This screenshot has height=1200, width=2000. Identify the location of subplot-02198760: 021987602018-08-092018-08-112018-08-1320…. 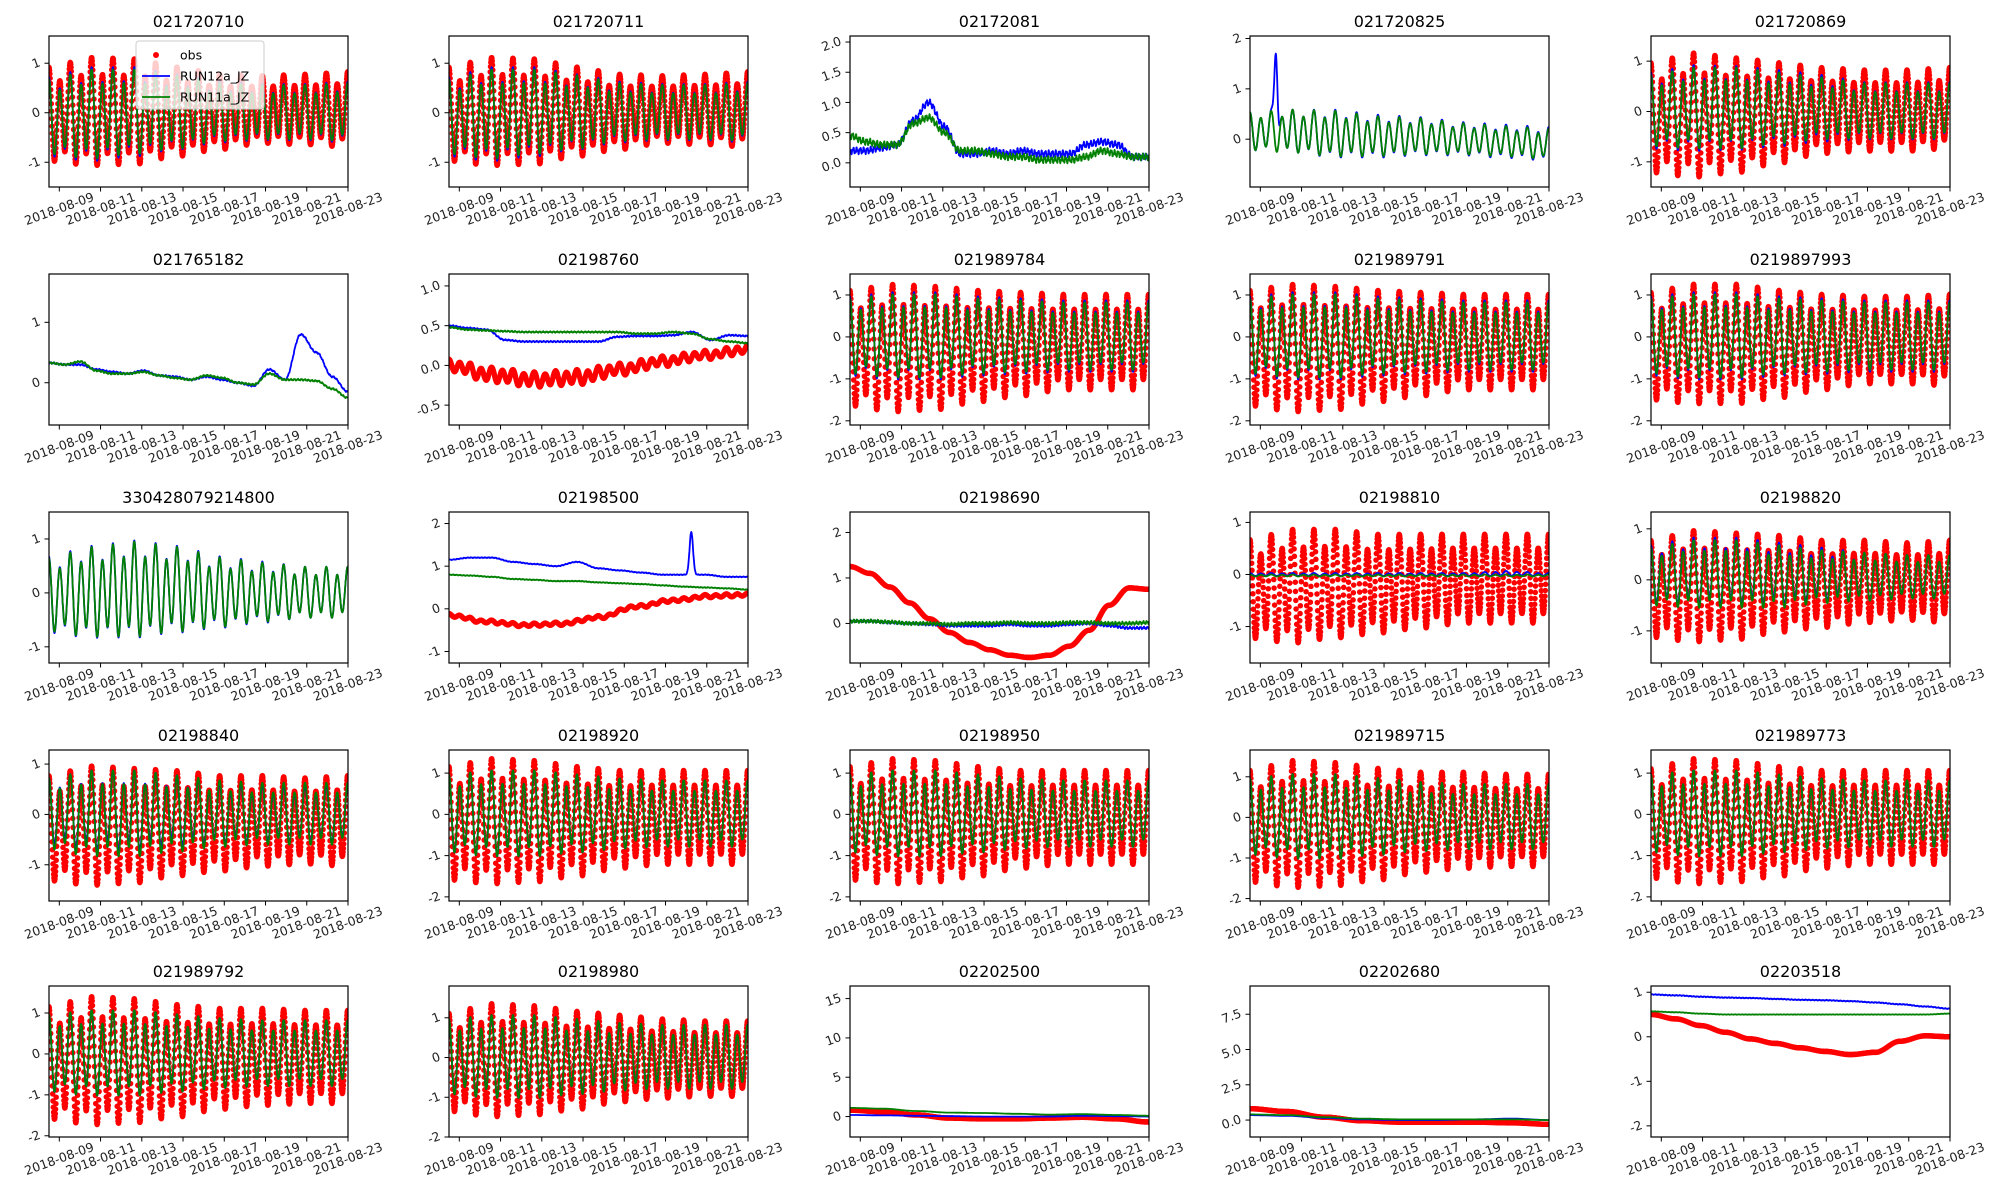
(599, 358).